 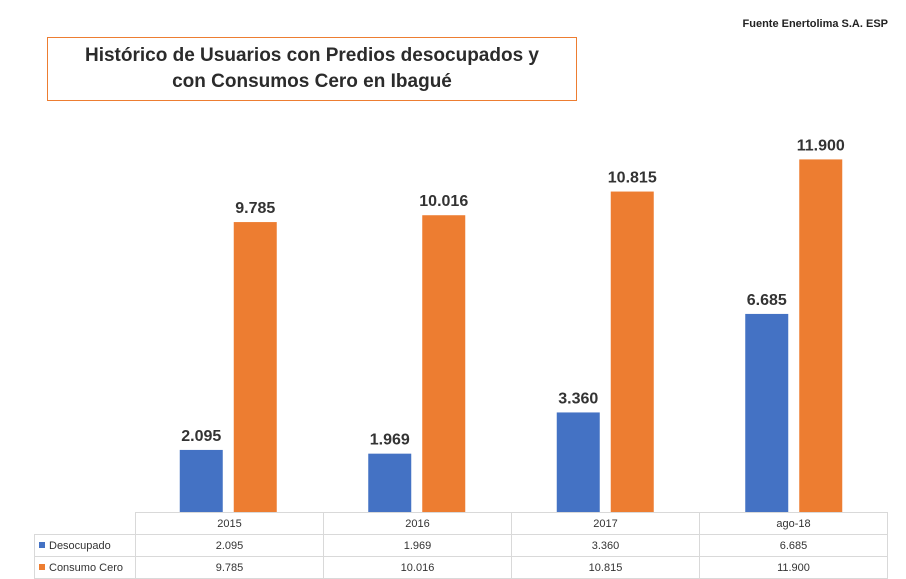 I want to click on table-cell: 11.900, so click(x=793, y=567).